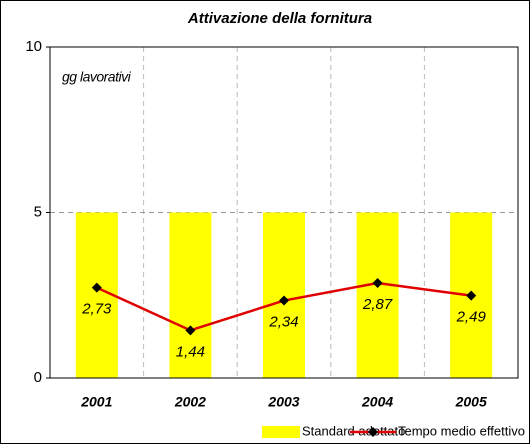 The height and width of the screenshot is (444, 530). Describe the element at coordinates (190, 402) in the screenshot. I see `x-tick-label: 2002` at that location.